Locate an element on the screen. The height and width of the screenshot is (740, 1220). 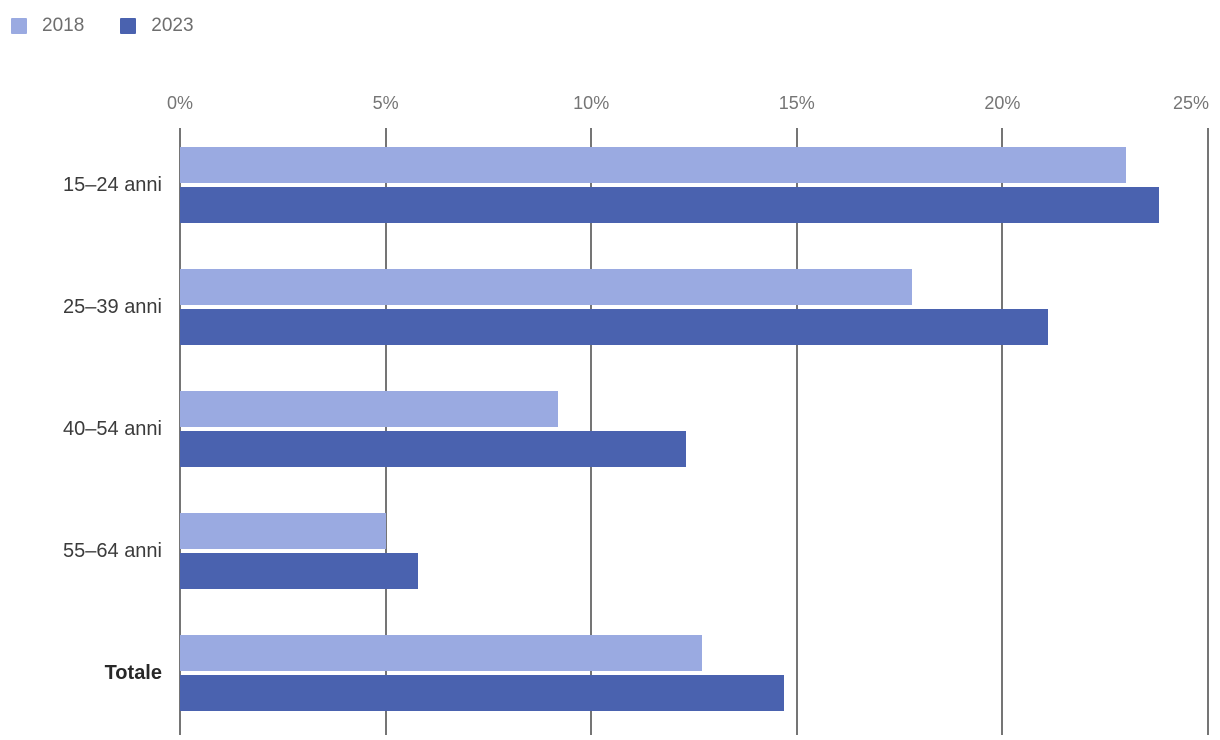
category-label: 25–39 anni is located at coordinates (112, 307).